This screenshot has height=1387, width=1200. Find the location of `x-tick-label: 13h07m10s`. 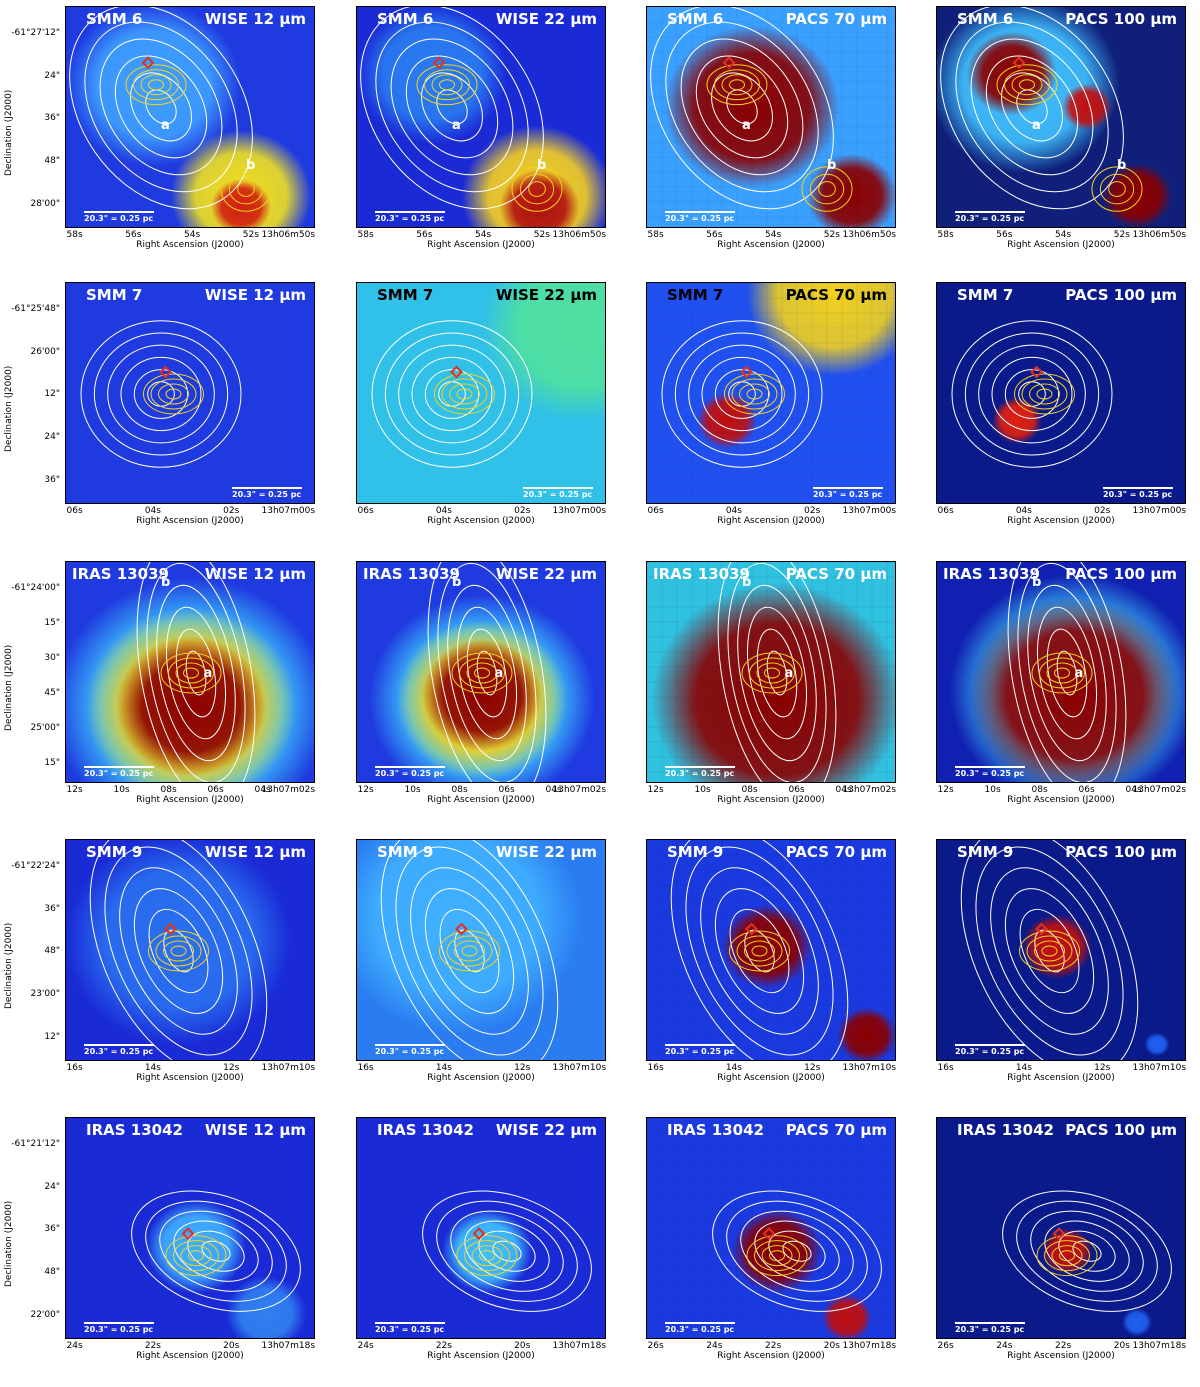

x-tick-label: 13h07m10s is located at coordinates (579, 1068).